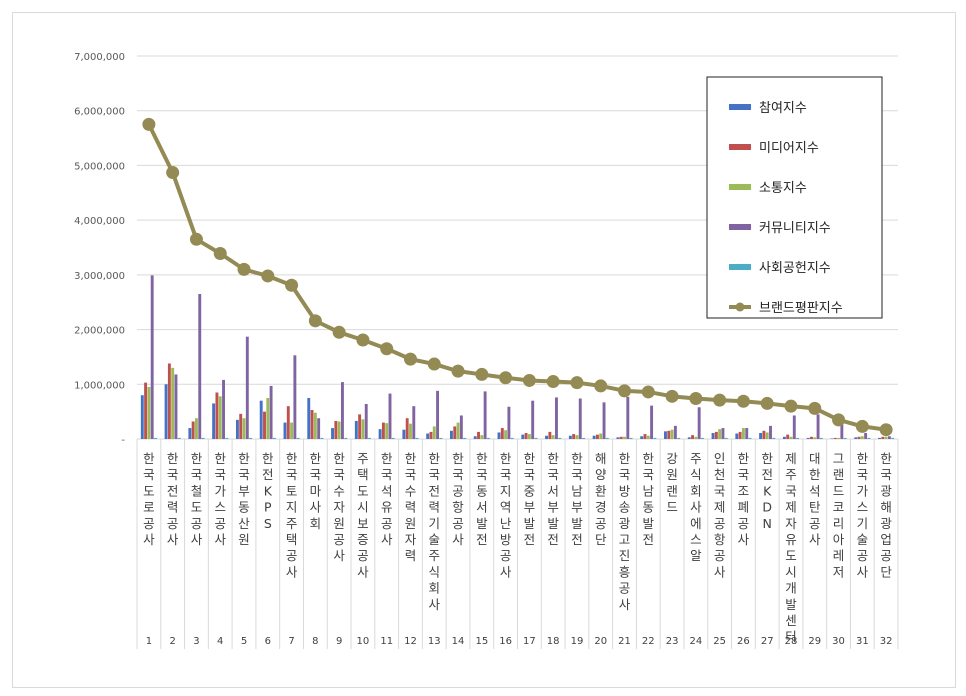 The height and width of the screenshot is (696, 966). I want to click on legend-label: 미디어지수, so click(789, 148).